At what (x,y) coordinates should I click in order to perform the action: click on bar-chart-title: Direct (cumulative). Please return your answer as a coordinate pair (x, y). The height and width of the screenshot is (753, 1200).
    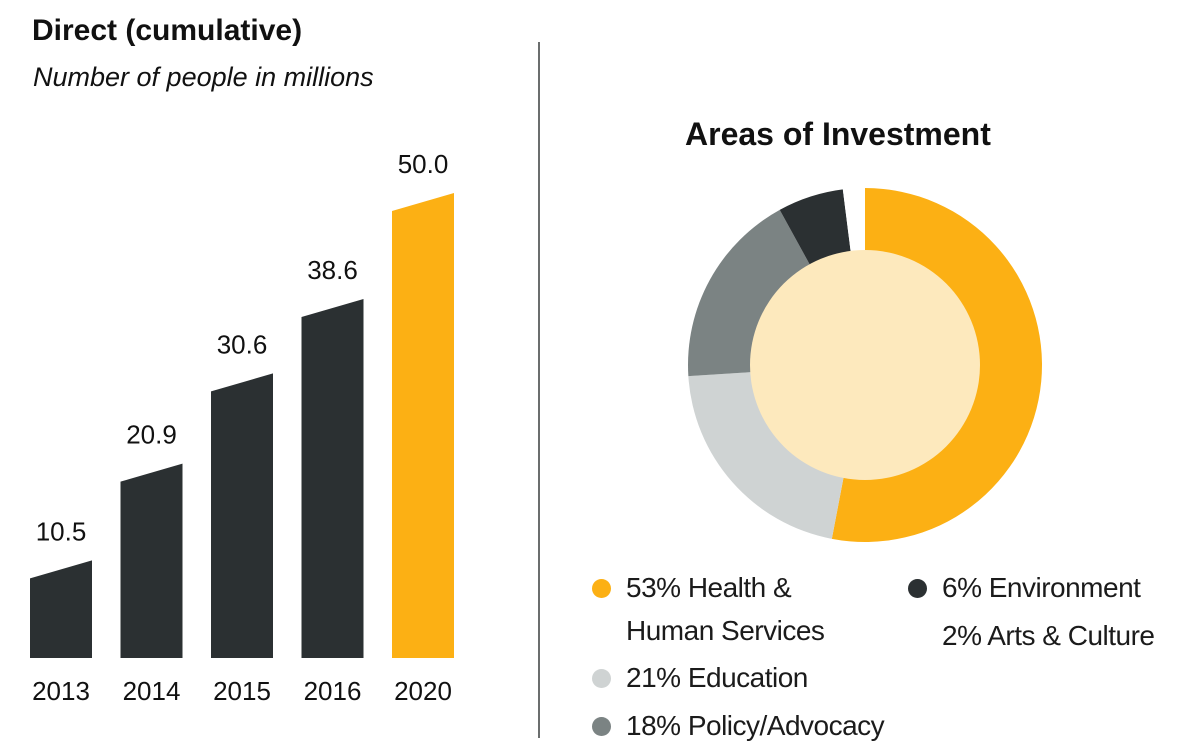
    Looking at the image, I should click on (167, 30).